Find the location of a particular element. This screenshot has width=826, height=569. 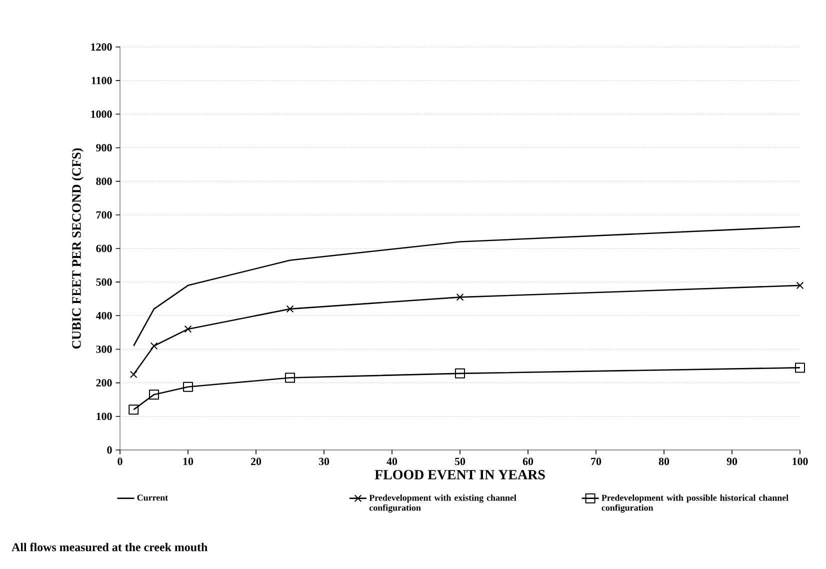

x-axis-title: FLOOD EVENT IN YEARS is located at coordinates (459, 475).